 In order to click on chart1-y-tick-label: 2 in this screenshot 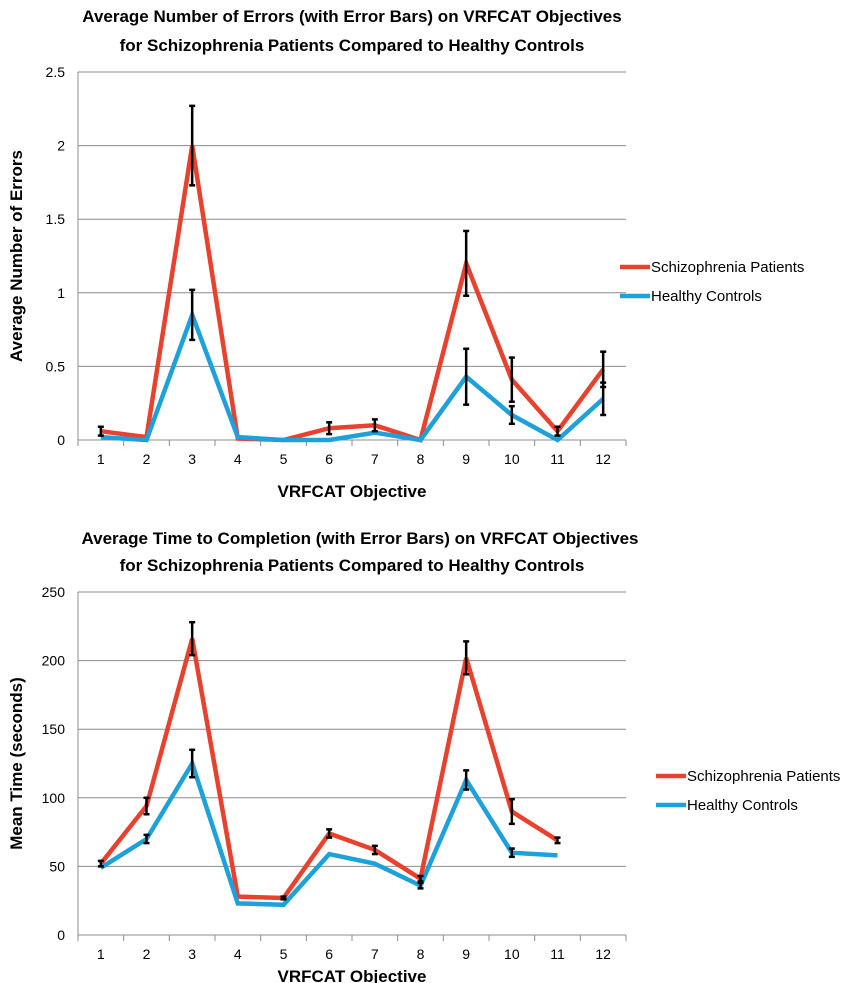, I will do `click(61, 146)`.